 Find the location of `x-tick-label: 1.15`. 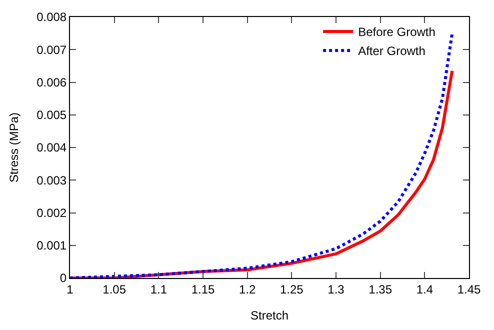

x-tick-label: 1.15 is located at coordinates (203, 289).